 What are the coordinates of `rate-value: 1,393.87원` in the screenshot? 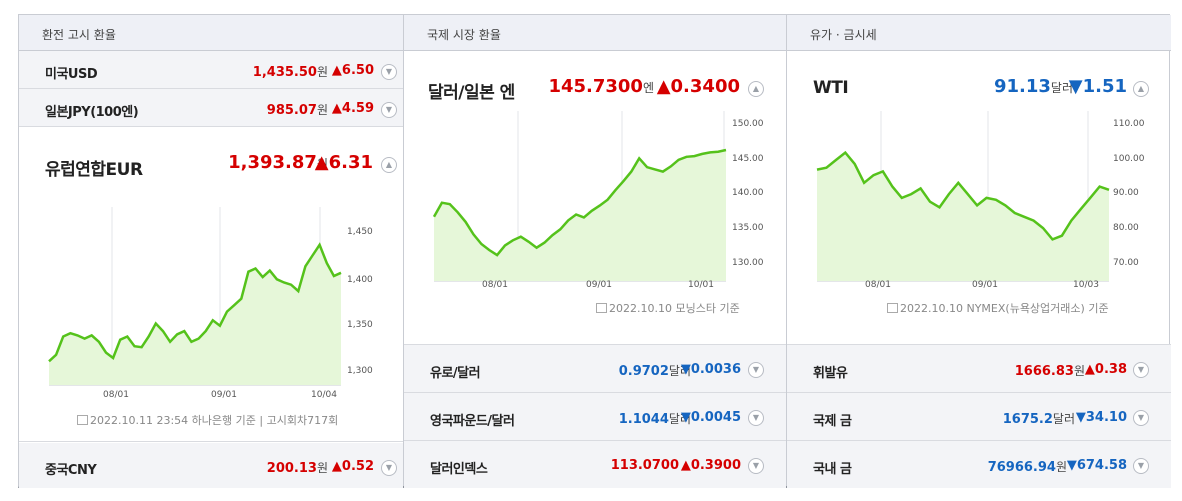 It's located at (278, 162).